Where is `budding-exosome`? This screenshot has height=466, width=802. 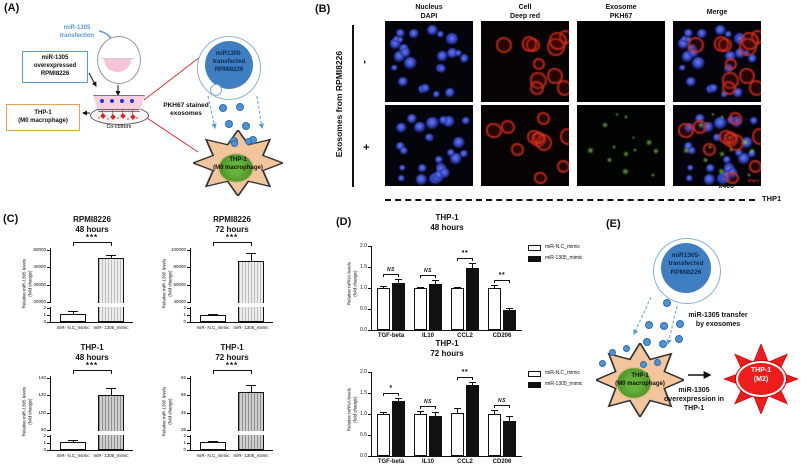 budding-exosome is located at coordinates (216, 90).